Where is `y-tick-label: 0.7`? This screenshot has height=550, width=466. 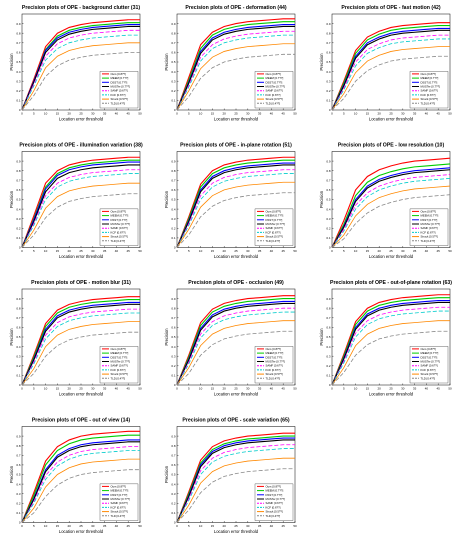 y-tick-label: 0.7 is located at coordinates (328, 43).